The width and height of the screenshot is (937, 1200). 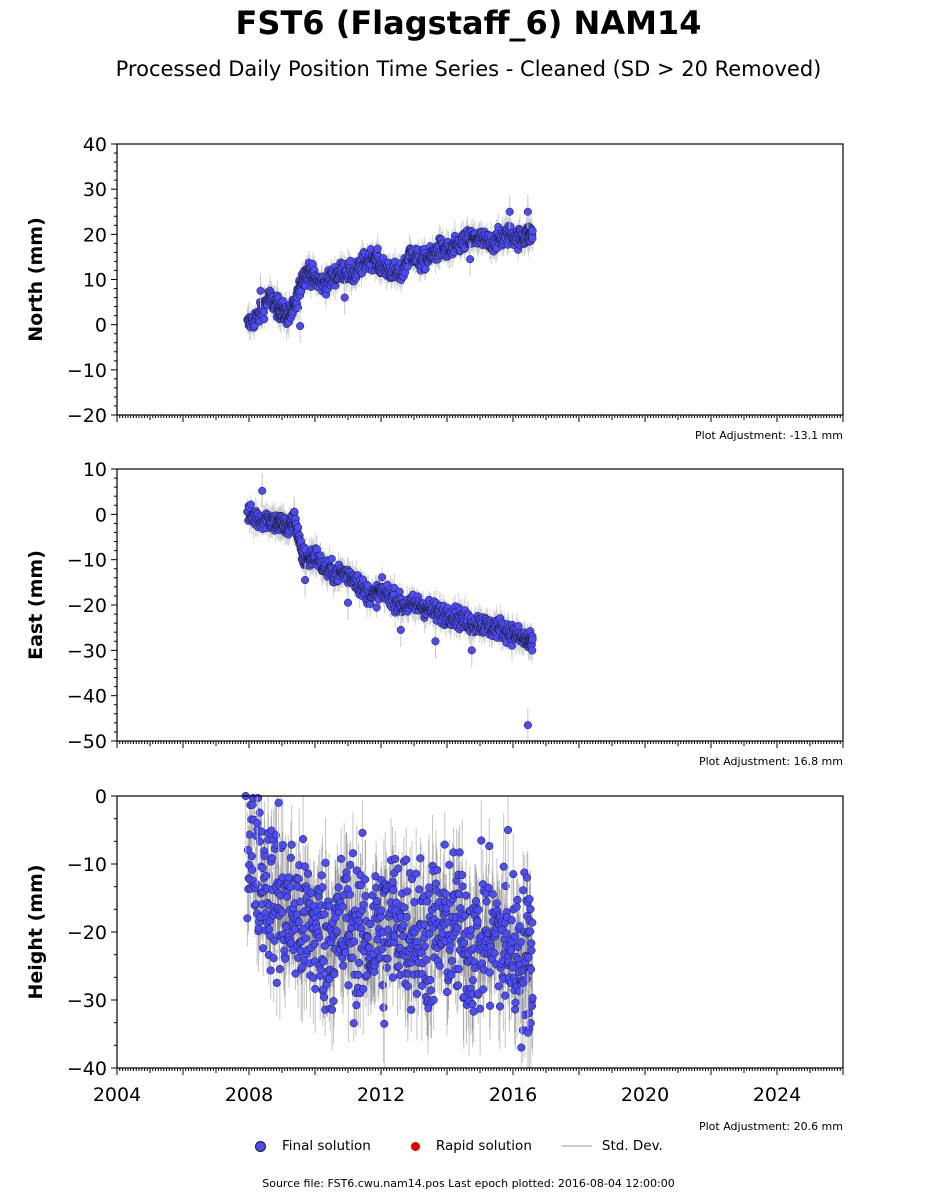 What do you see at coordinates (87, 561) in the screenshot?
I see `y-tick-label: −10` at bounding box center [87, 561].